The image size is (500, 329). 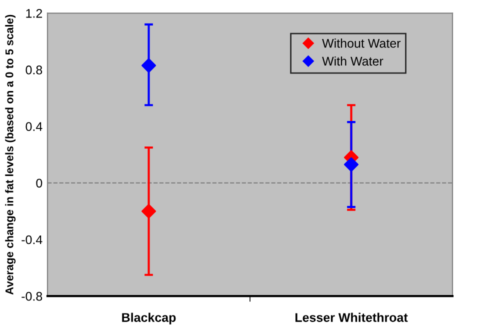 What do you see at coordinates (39, 183) in the screenshot?
I see `y-tick-label: 0` at bounding box center [39, 183].